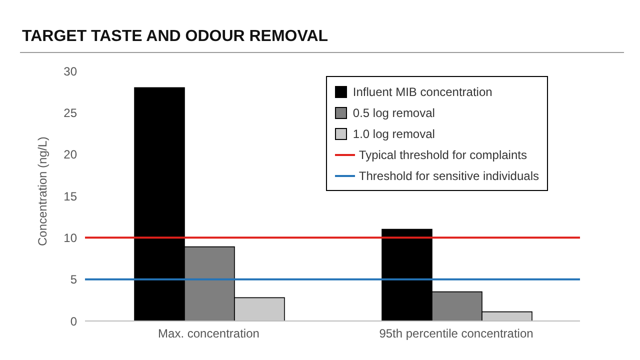 This screenshot has height=360, width=640. Describe the element at coordinates (442, 155) in the screenshot. I see `legend-label: Typical threshold for complaints` at that location.